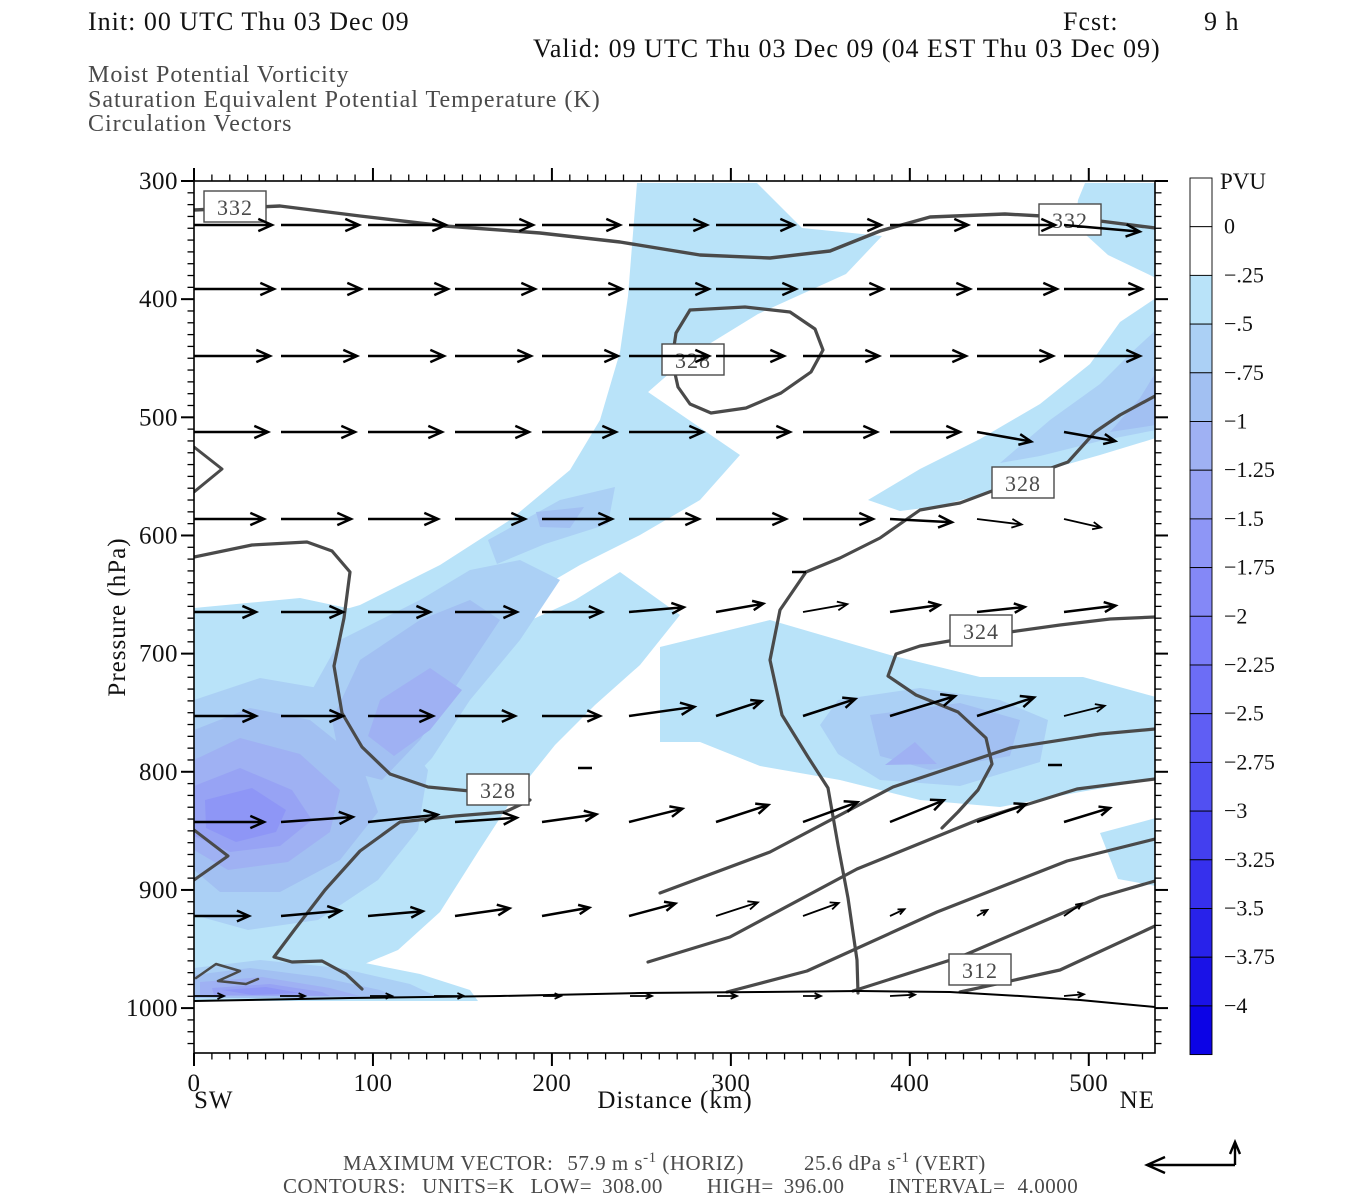  I want to click on colorbar-tick-label: −4, so click(1235, 1005).